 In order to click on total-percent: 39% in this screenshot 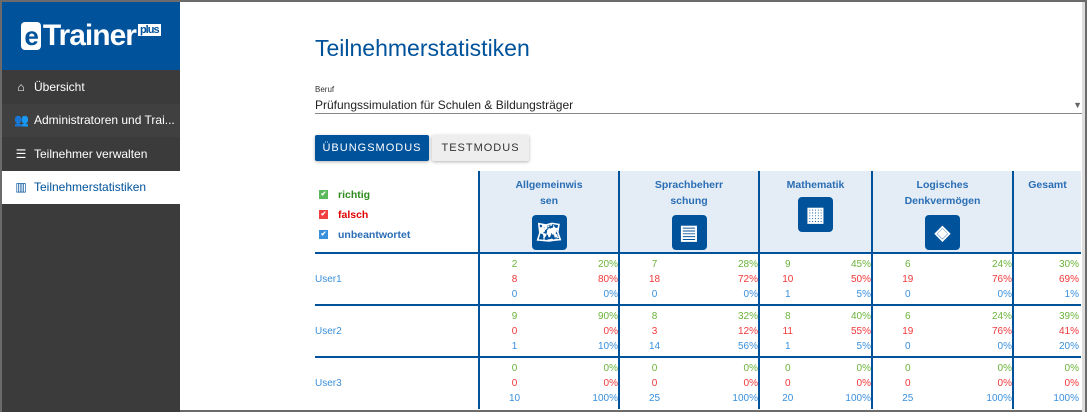, I will do `click(1068, 316)`.